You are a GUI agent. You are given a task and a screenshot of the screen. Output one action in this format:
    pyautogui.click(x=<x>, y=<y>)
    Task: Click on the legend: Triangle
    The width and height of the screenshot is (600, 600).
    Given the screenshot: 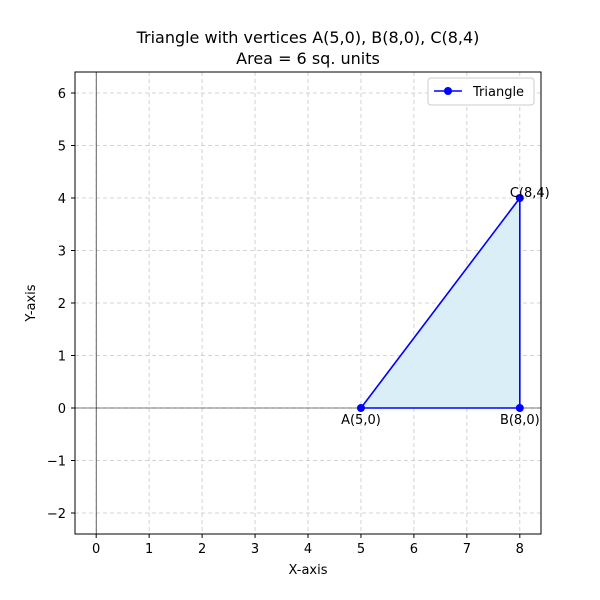 What is the action you would take?
    pyautogui.click(x=481, y=91)
    